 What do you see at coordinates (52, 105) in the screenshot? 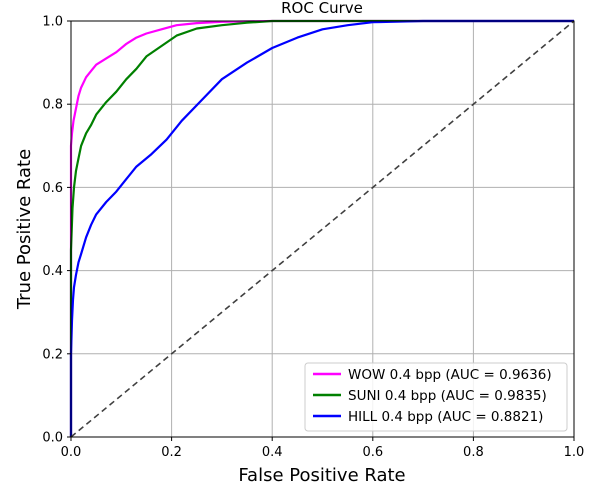
I see `y-tick-label: 0.8` at bounding box center [52, 105].